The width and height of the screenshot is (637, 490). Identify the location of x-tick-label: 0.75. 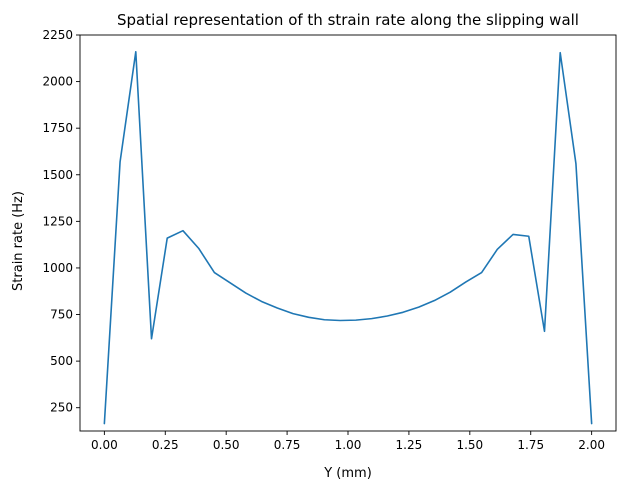
(287, 445).